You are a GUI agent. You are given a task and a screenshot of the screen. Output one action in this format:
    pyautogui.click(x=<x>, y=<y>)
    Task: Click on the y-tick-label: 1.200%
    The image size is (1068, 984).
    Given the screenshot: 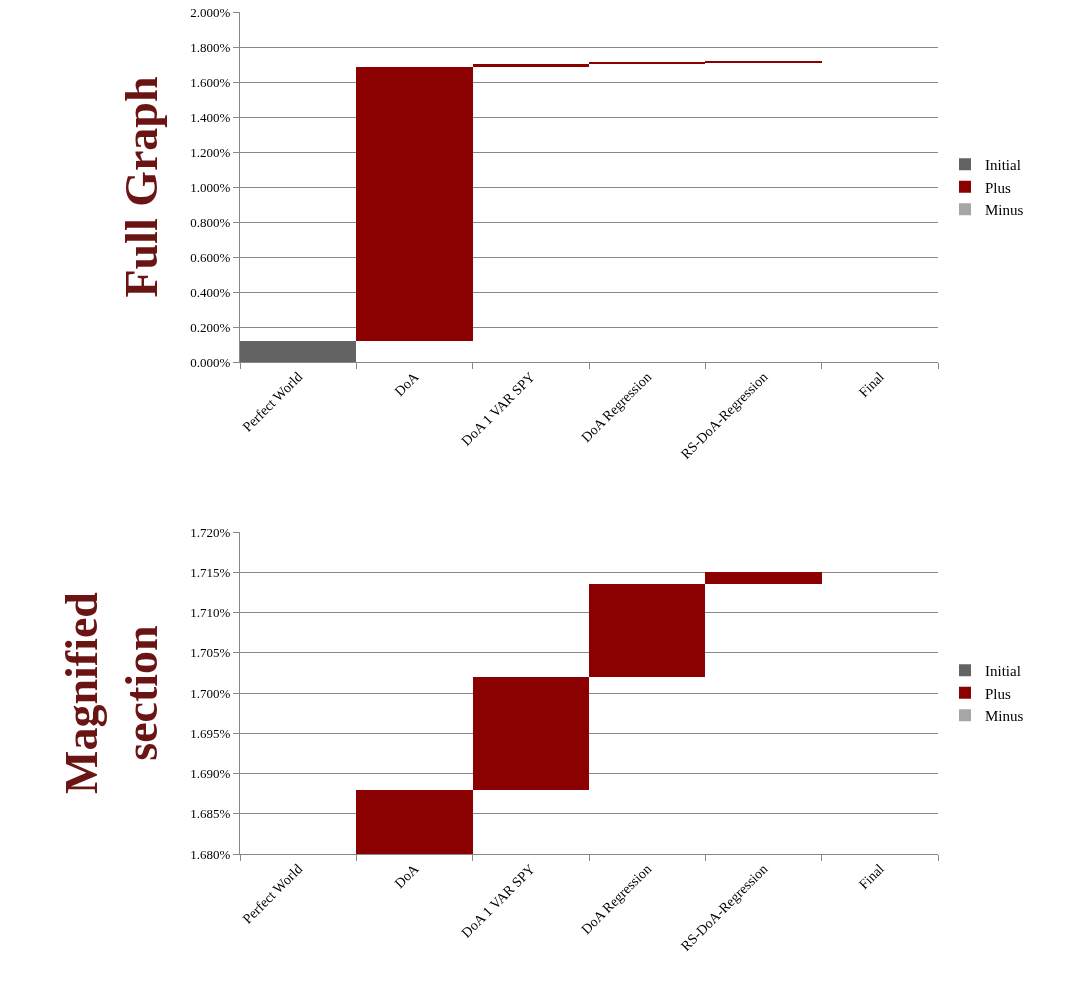 What is the action you would take?
    pyautogui.click(x=210, y=152)
    